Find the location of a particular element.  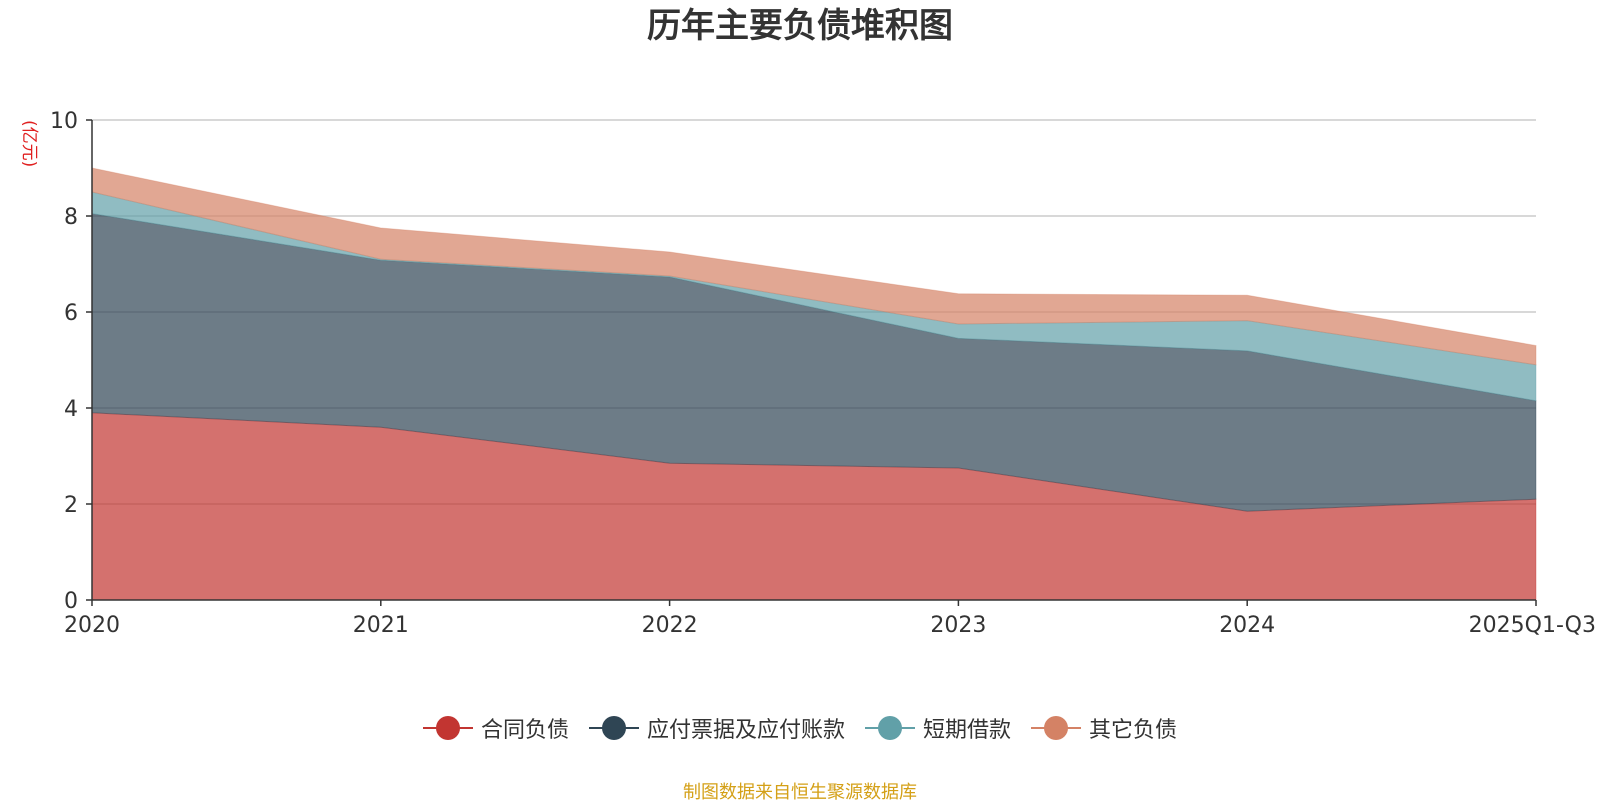

legend-item-2: 短期借款 is located at coordinates (938, 728).